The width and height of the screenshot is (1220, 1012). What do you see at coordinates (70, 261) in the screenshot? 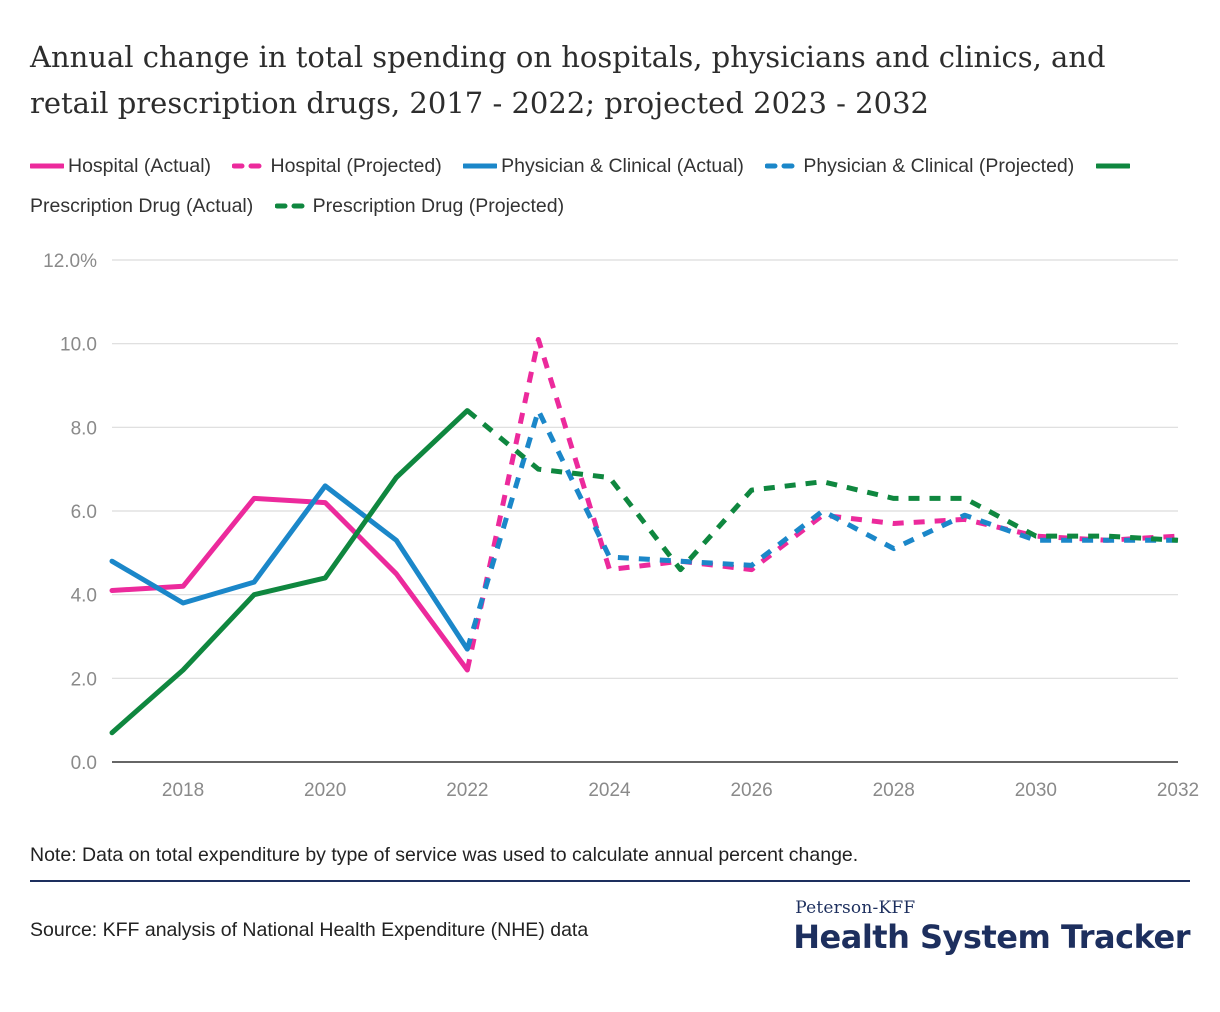
I see `y-tick-label-12: 12.0%` at bounding box center [70, 261].